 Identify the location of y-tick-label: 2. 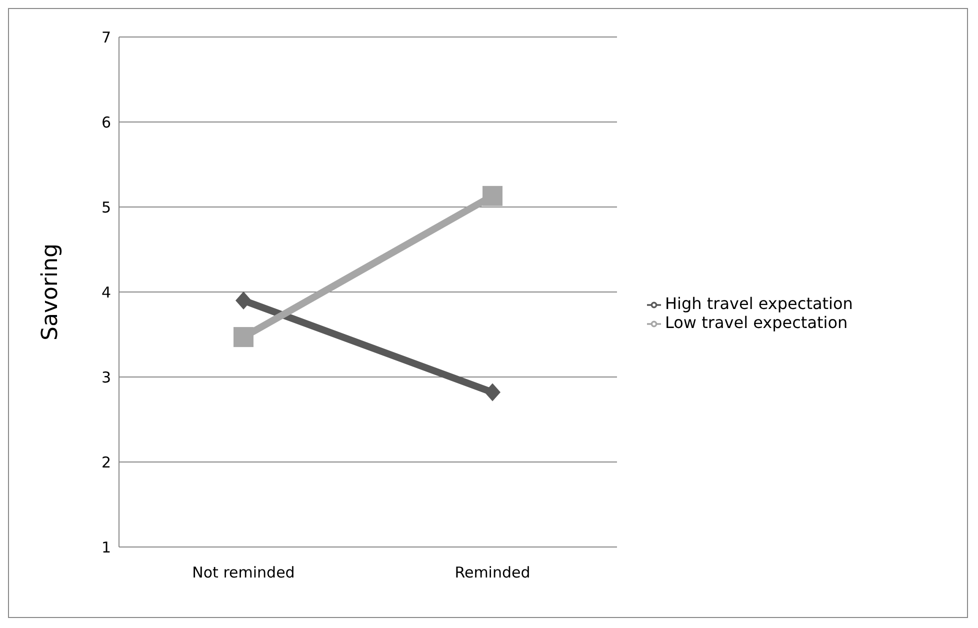
(106, 462).